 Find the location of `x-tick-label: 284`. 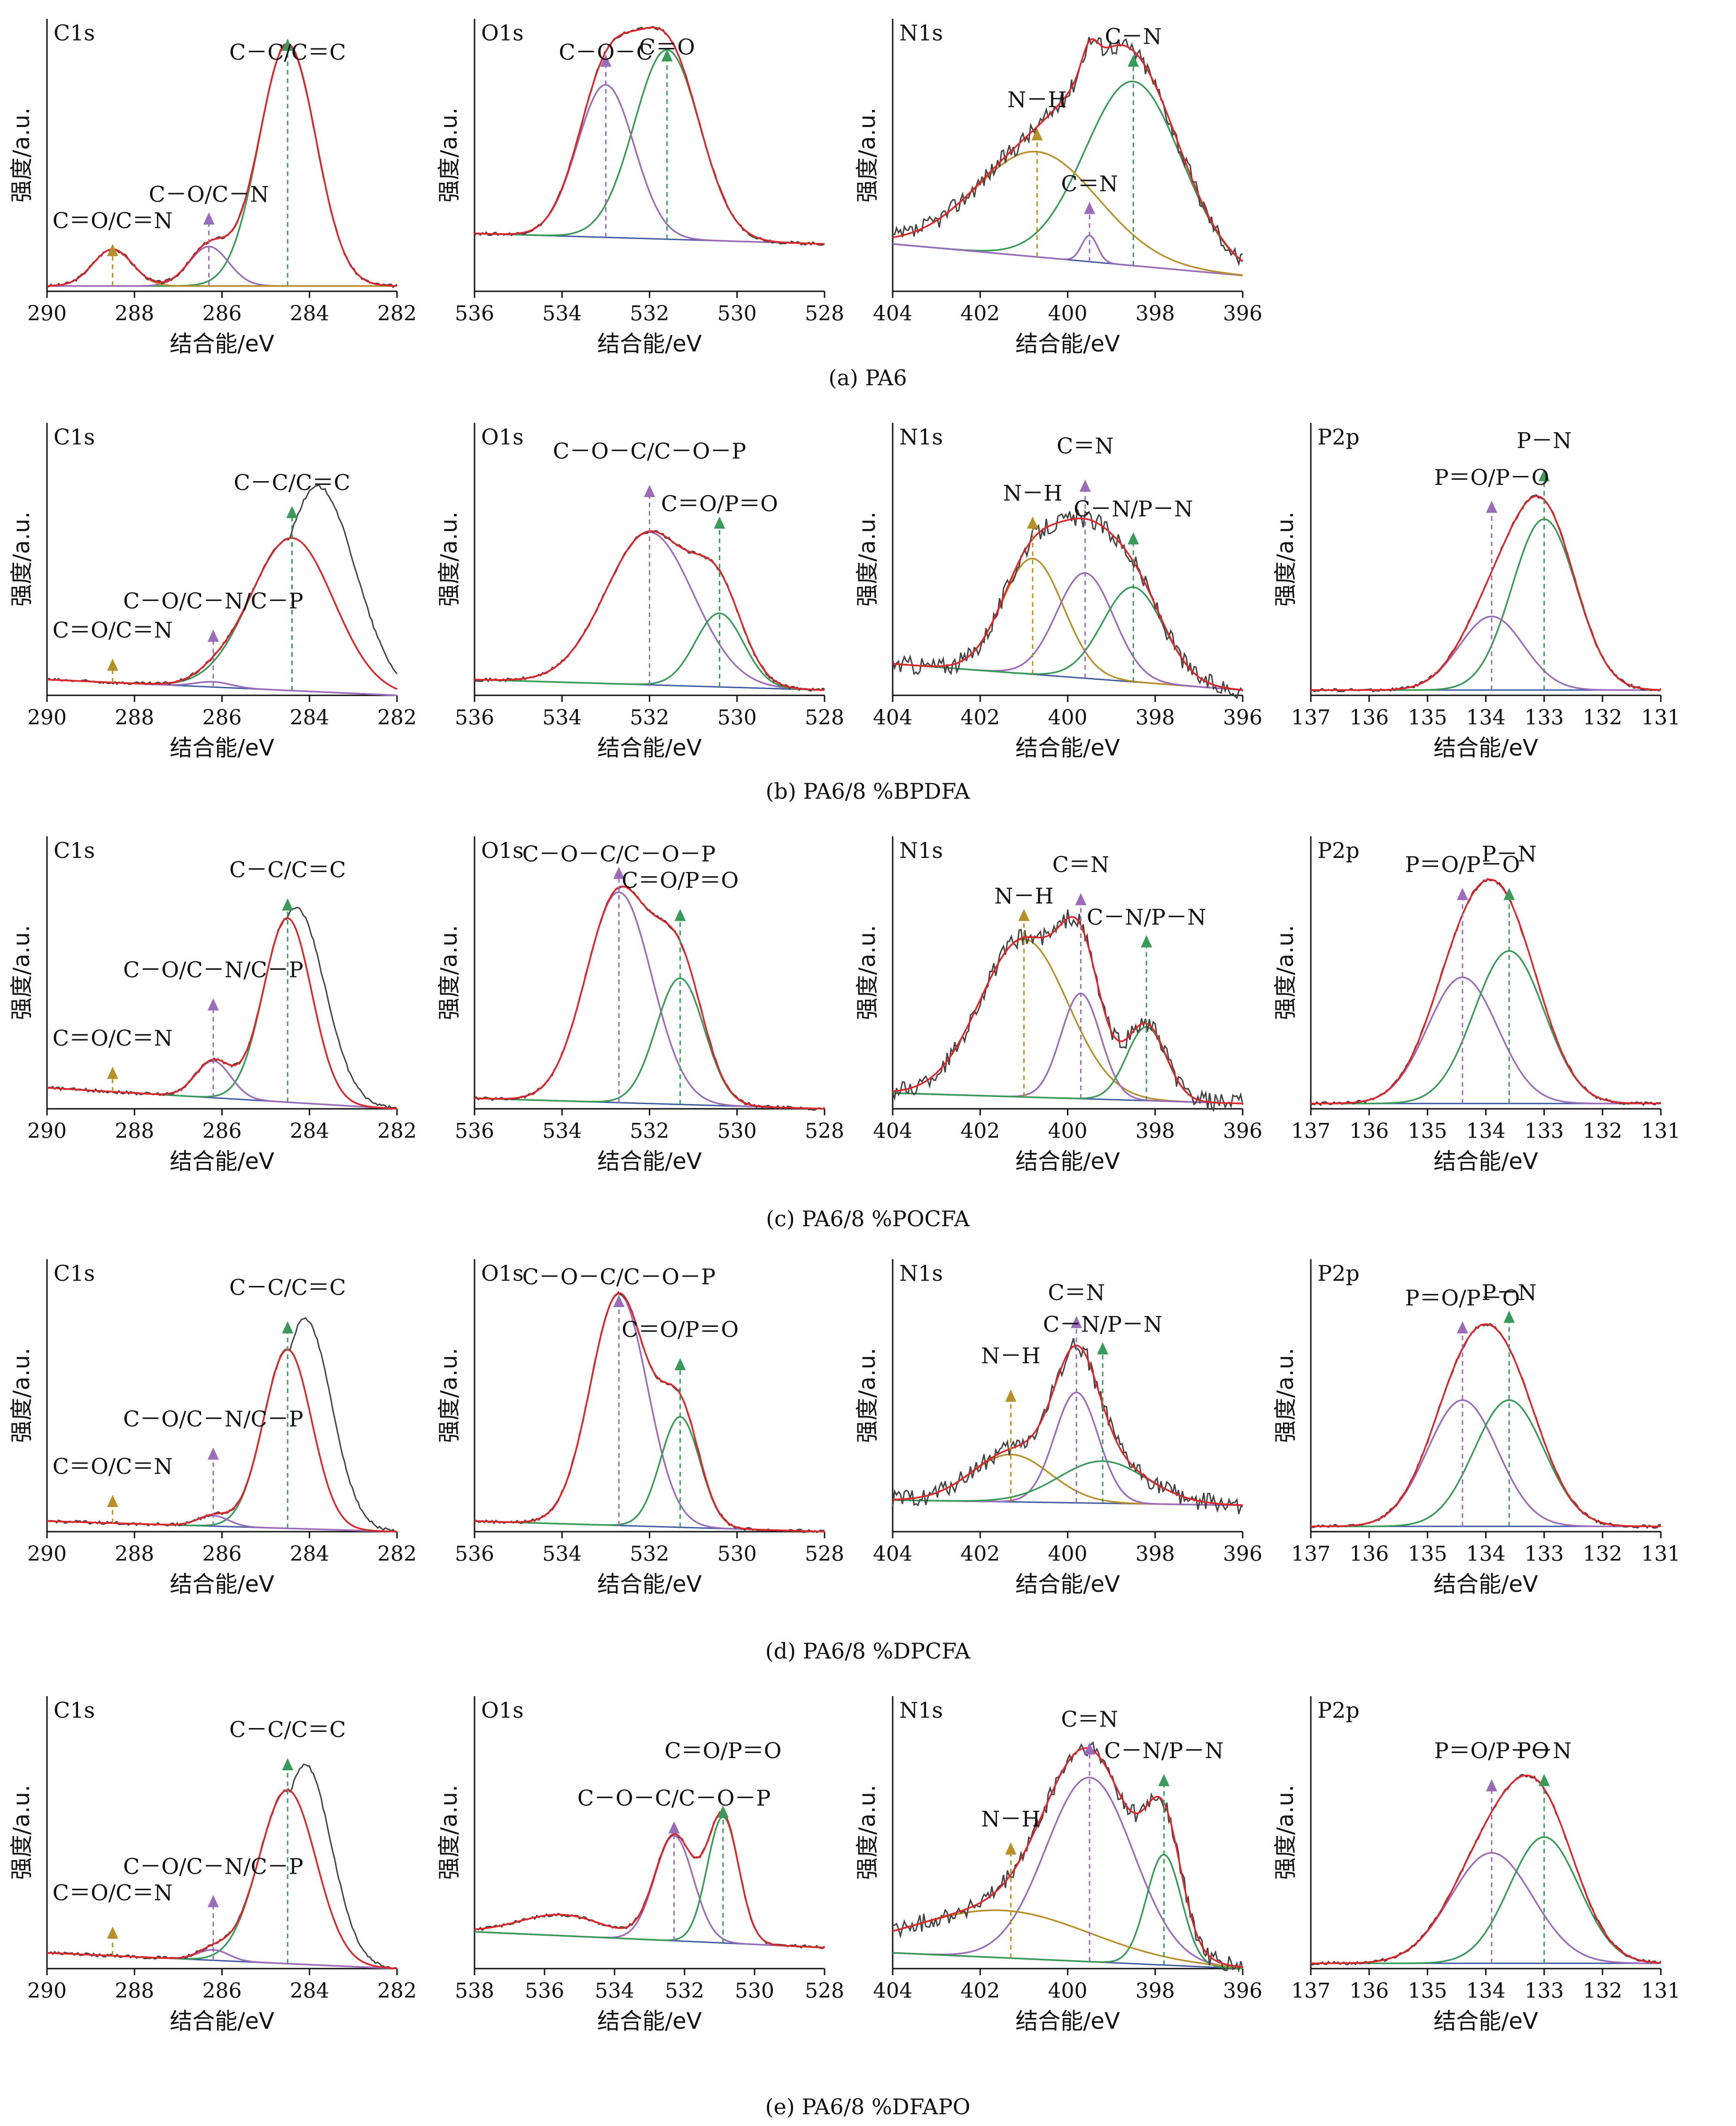

x-tick-label: 284 is located at coordinates (309, 314).